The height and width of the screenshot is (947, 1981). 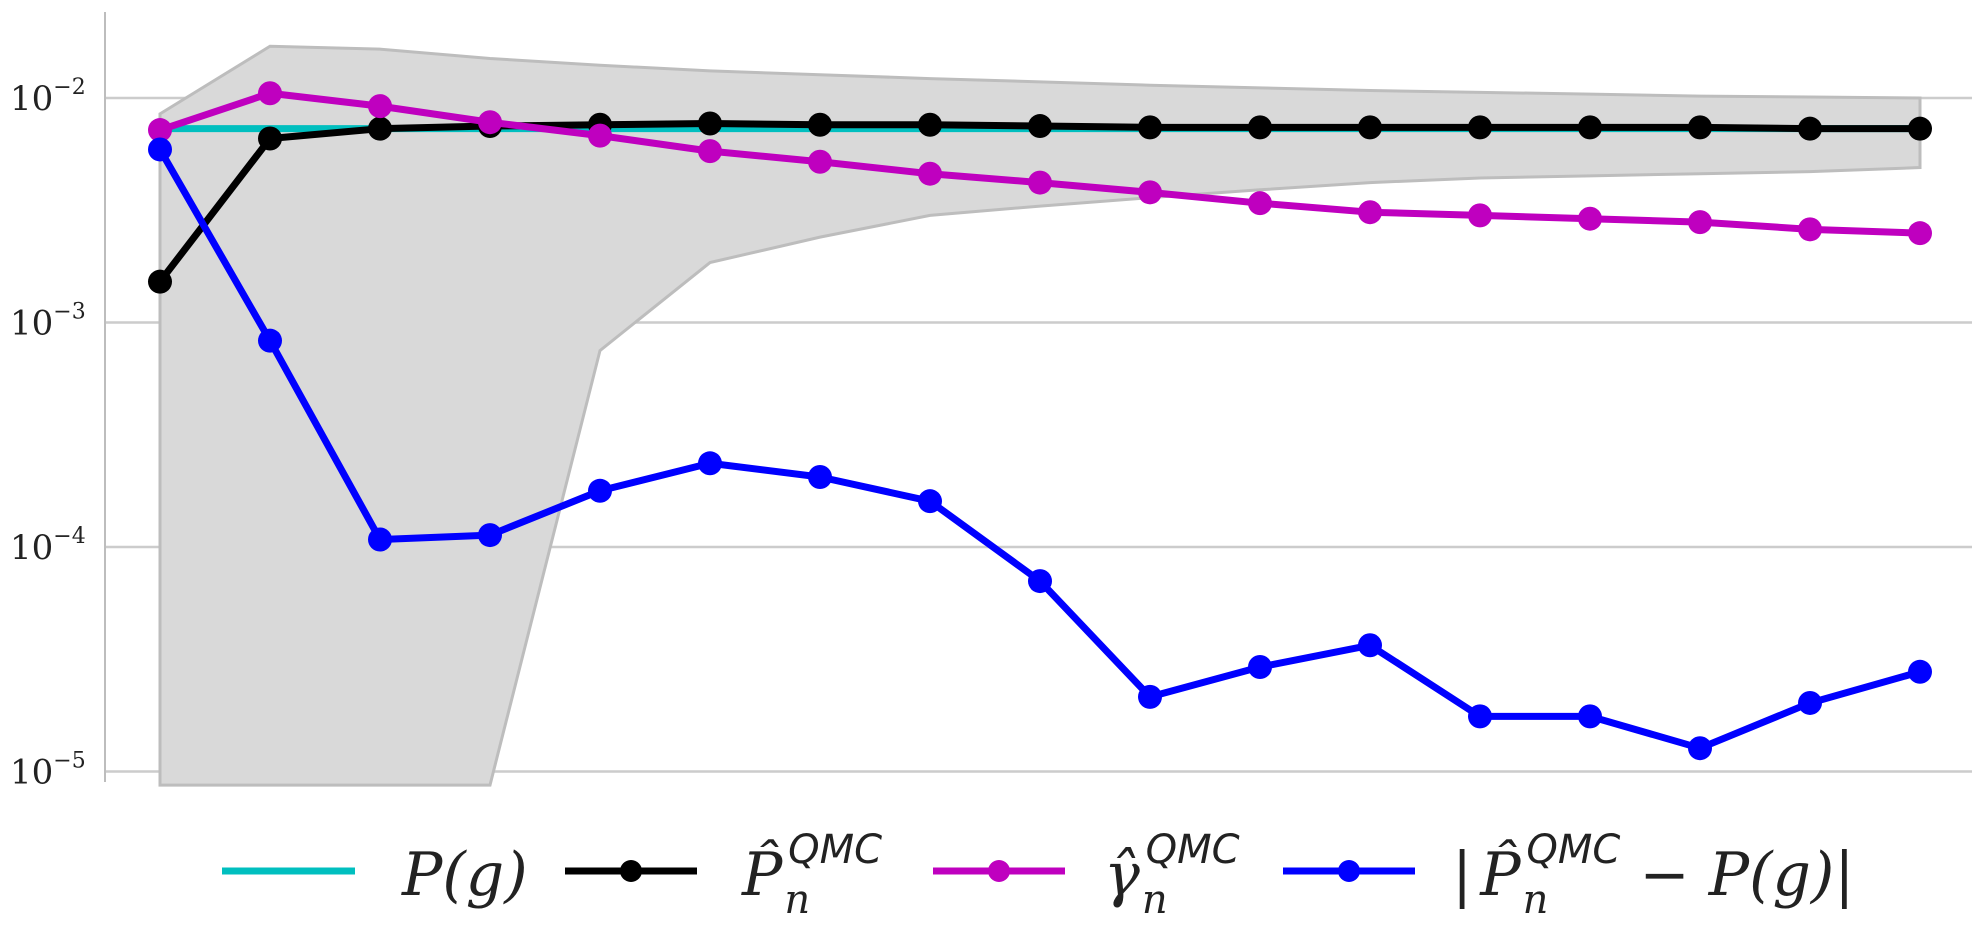 What do you see at coordinates (1653, 875) in the screenshot?
I see `legend-label-abs-err: | P̂nQMC − P(g)|` at bounding box center [1653, 875].